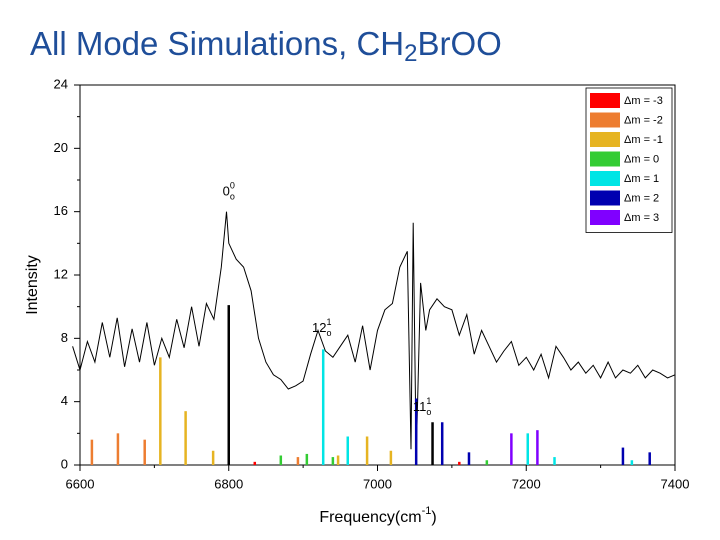 This screenshot has width=720, height=540. What do you see at coordinates (61, 210) in the screenshot?
I see `y-tick-label: 16` at bounding box center [61, 210].